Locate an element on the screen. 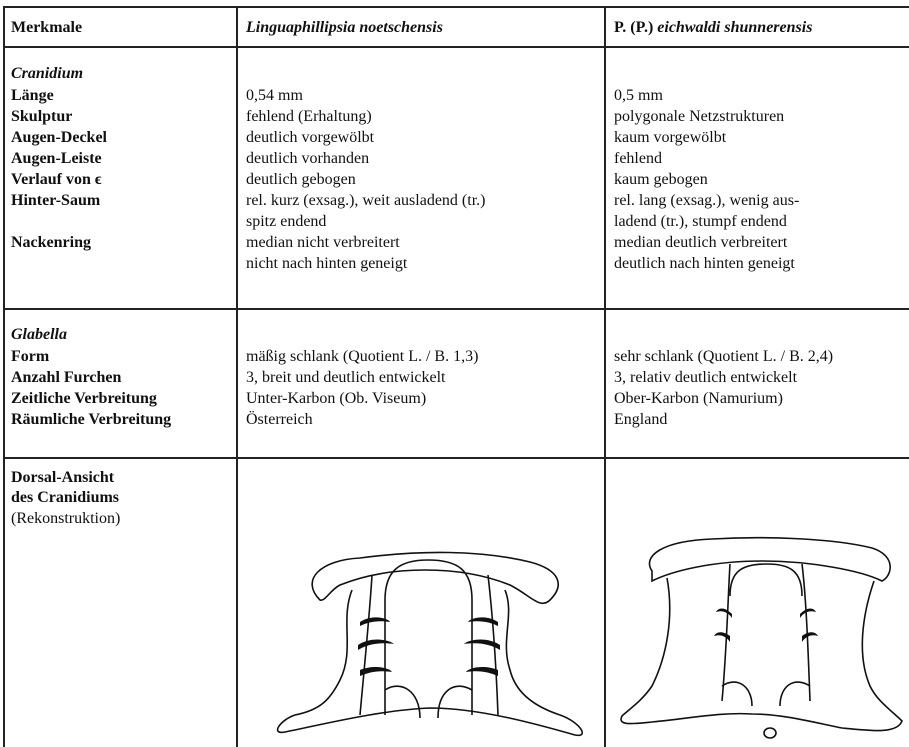 This screenshot has width=909, height=747. cell-text: England is located at coordinates (641, 419).